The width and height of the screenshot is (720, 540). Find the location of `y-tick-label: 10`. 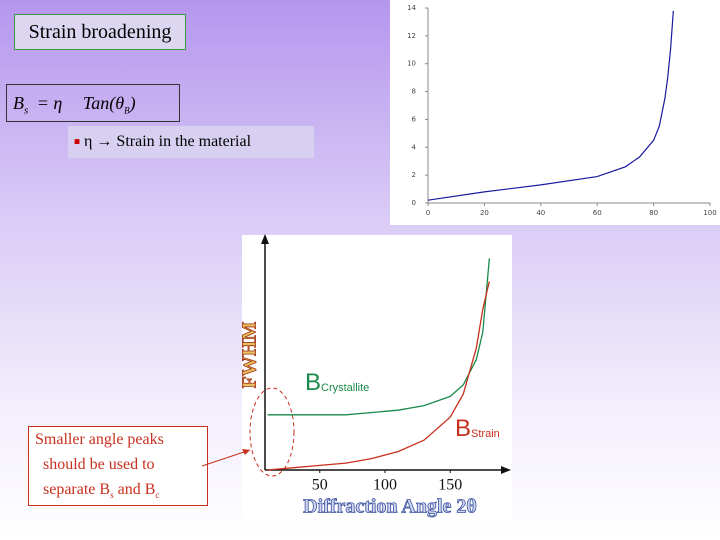

y-tick-label: 10 is located at coordinates (411, 64).